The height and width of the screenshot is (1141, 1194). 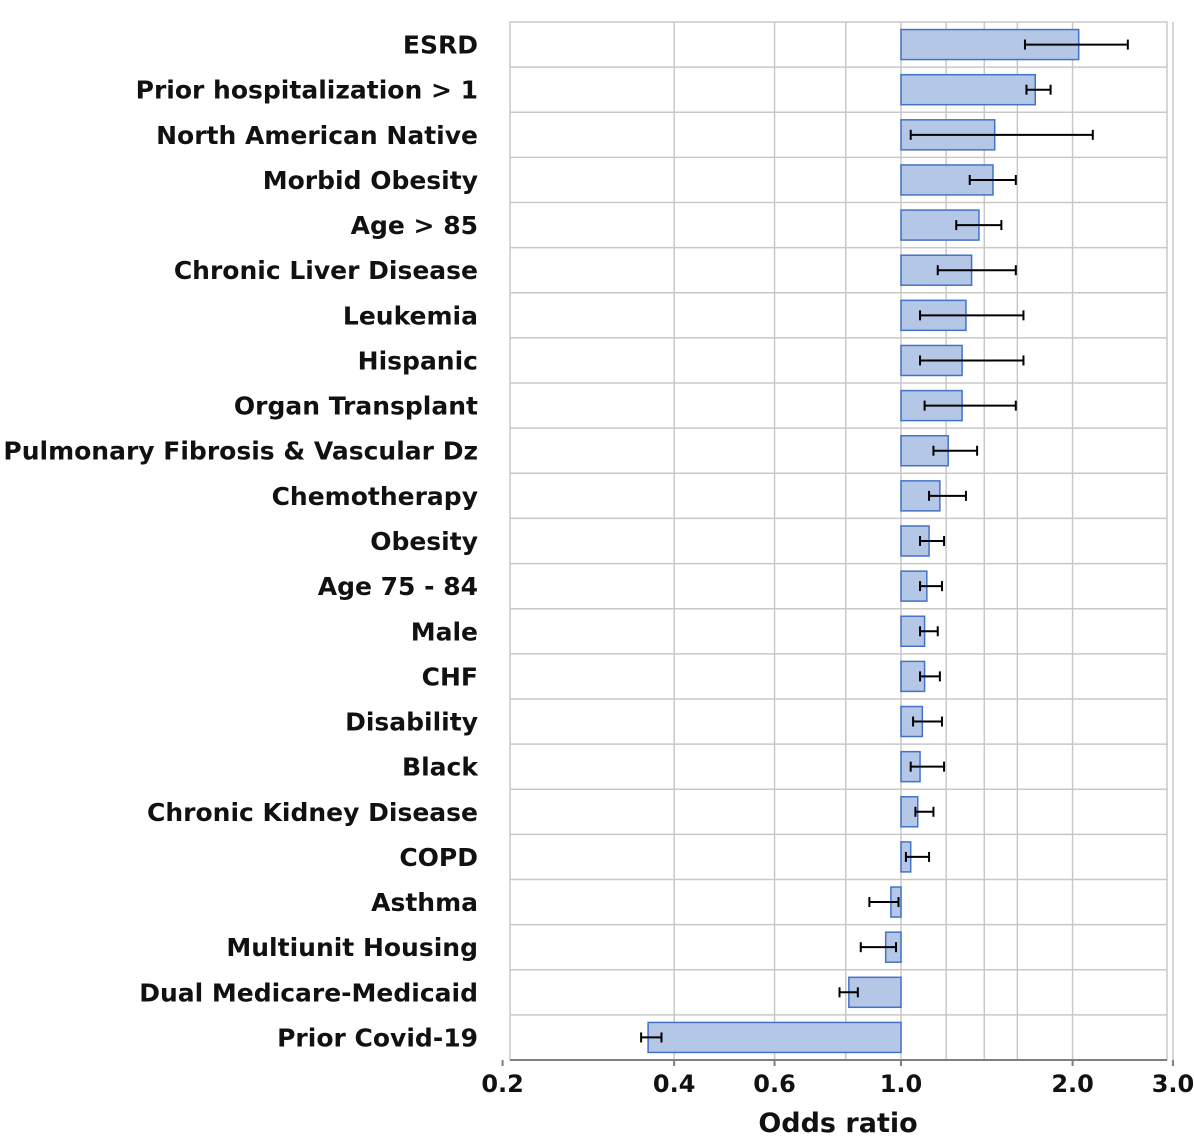 I want to click on category-label: Chronic Kidney Disease, so click(x=312, y=812).